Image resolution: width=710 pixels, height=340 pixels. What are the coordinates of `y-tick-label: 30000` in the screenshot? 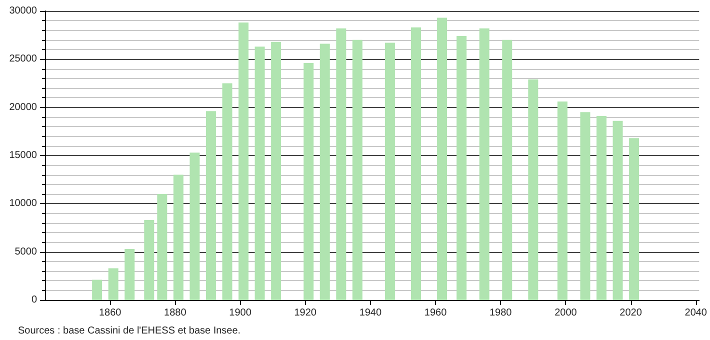 It's located at (23, 11).